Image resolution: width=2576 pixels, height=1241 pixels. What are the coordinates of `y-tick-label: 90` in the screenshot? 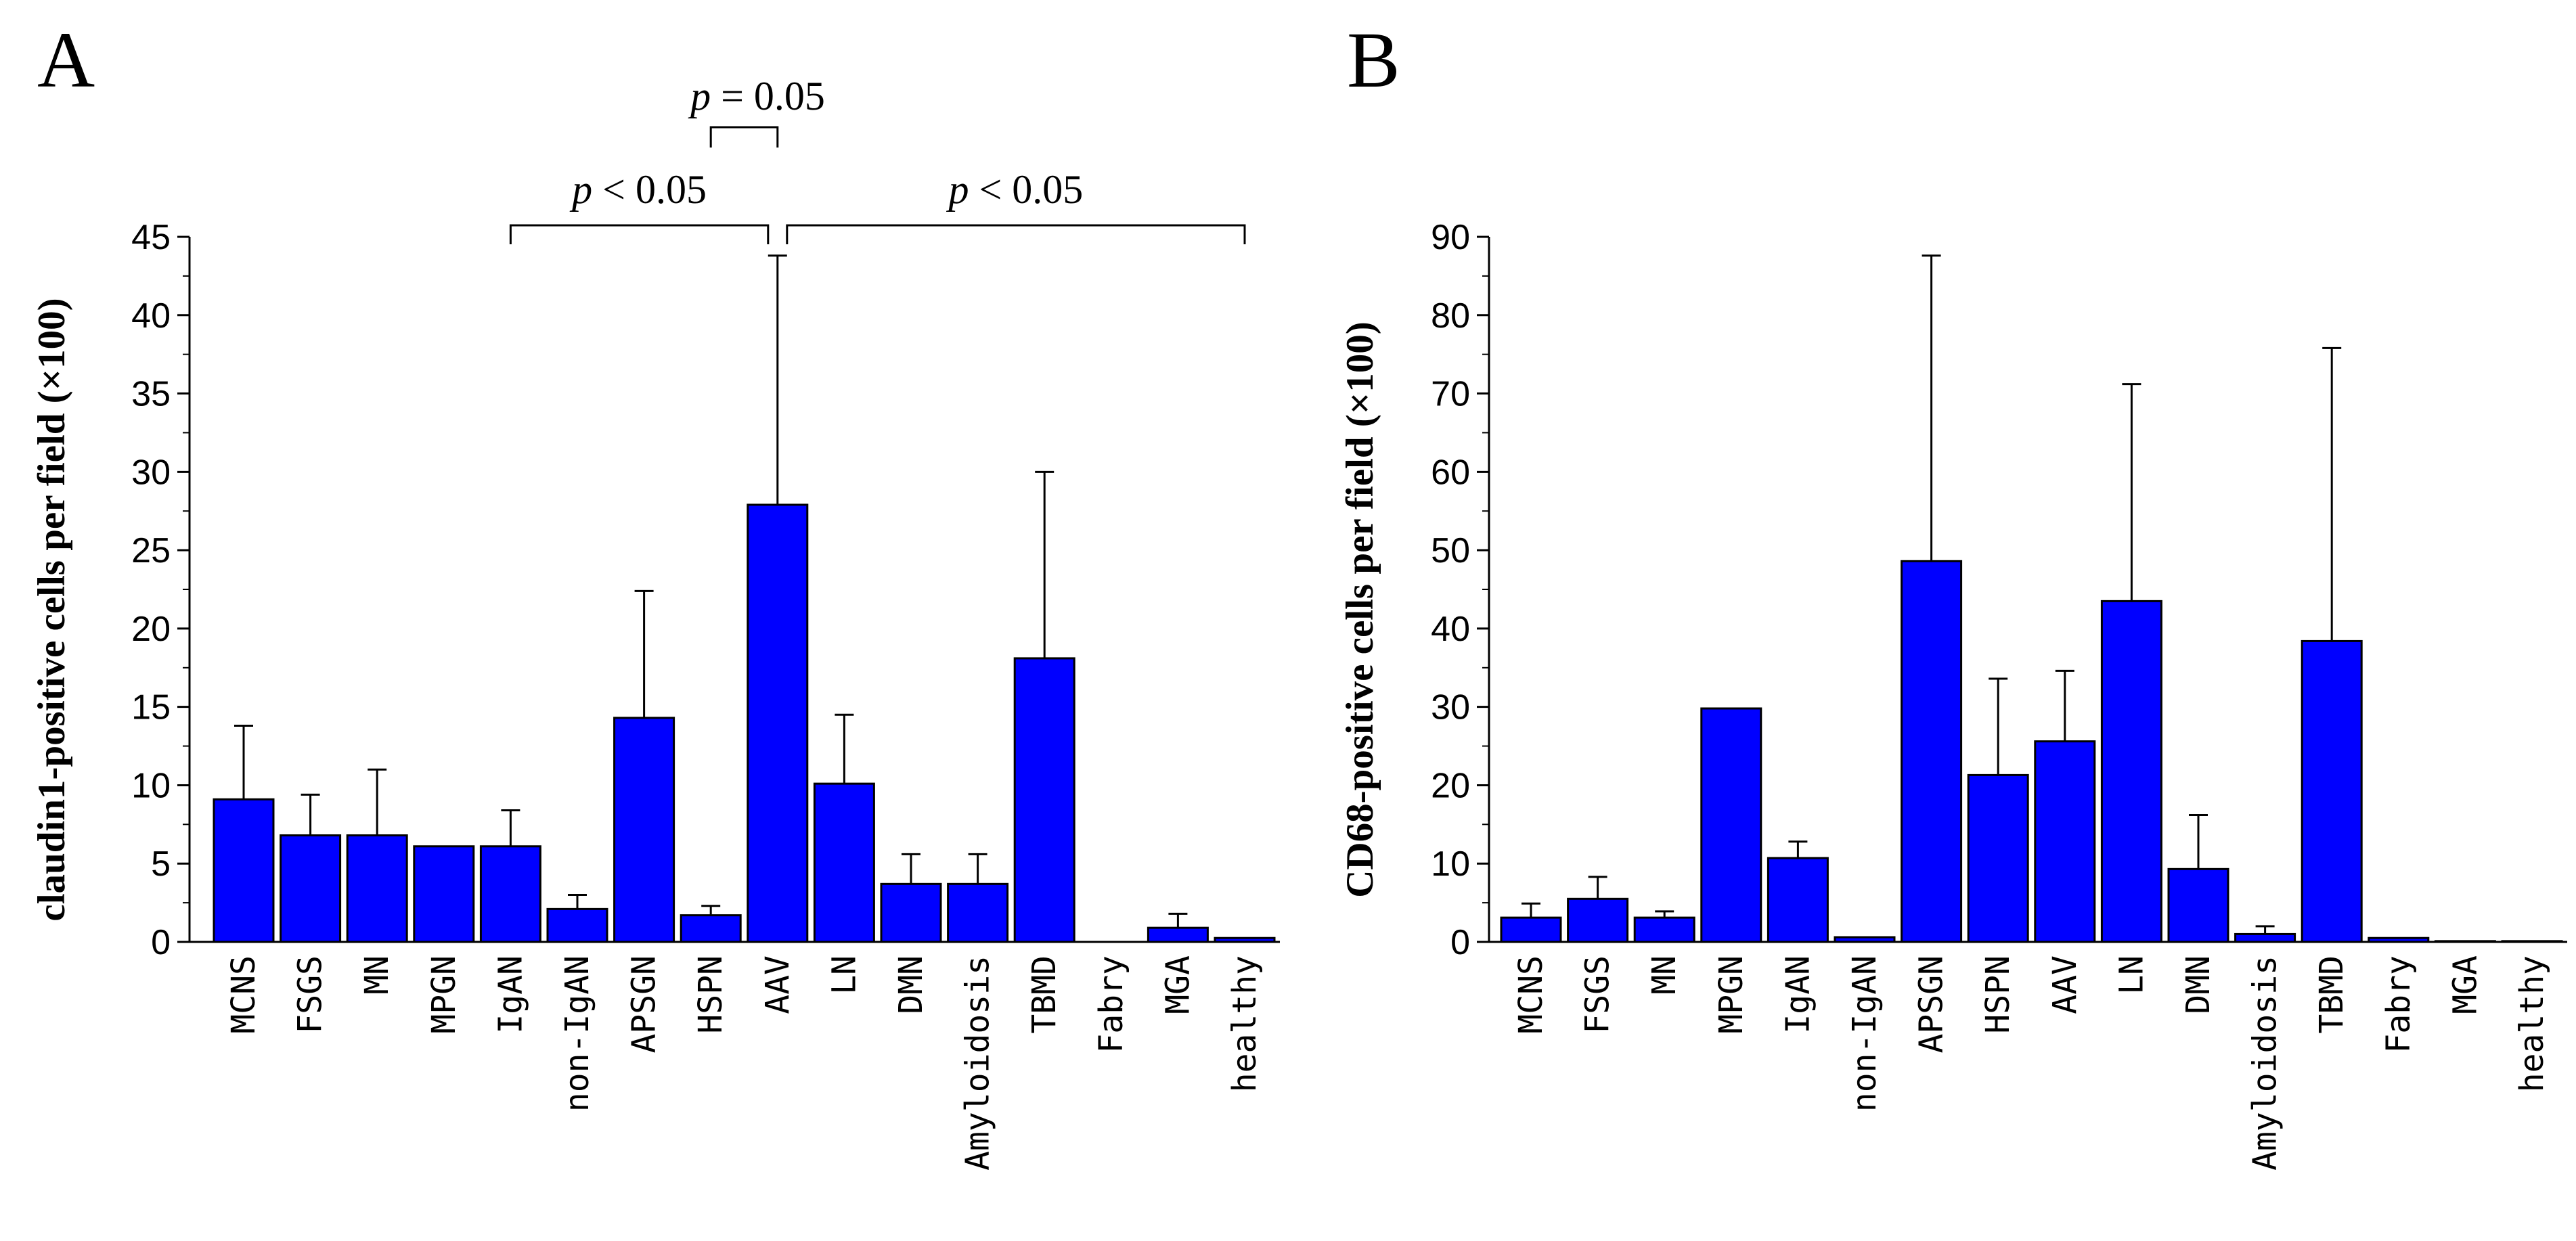 It's located at (1450, 237).